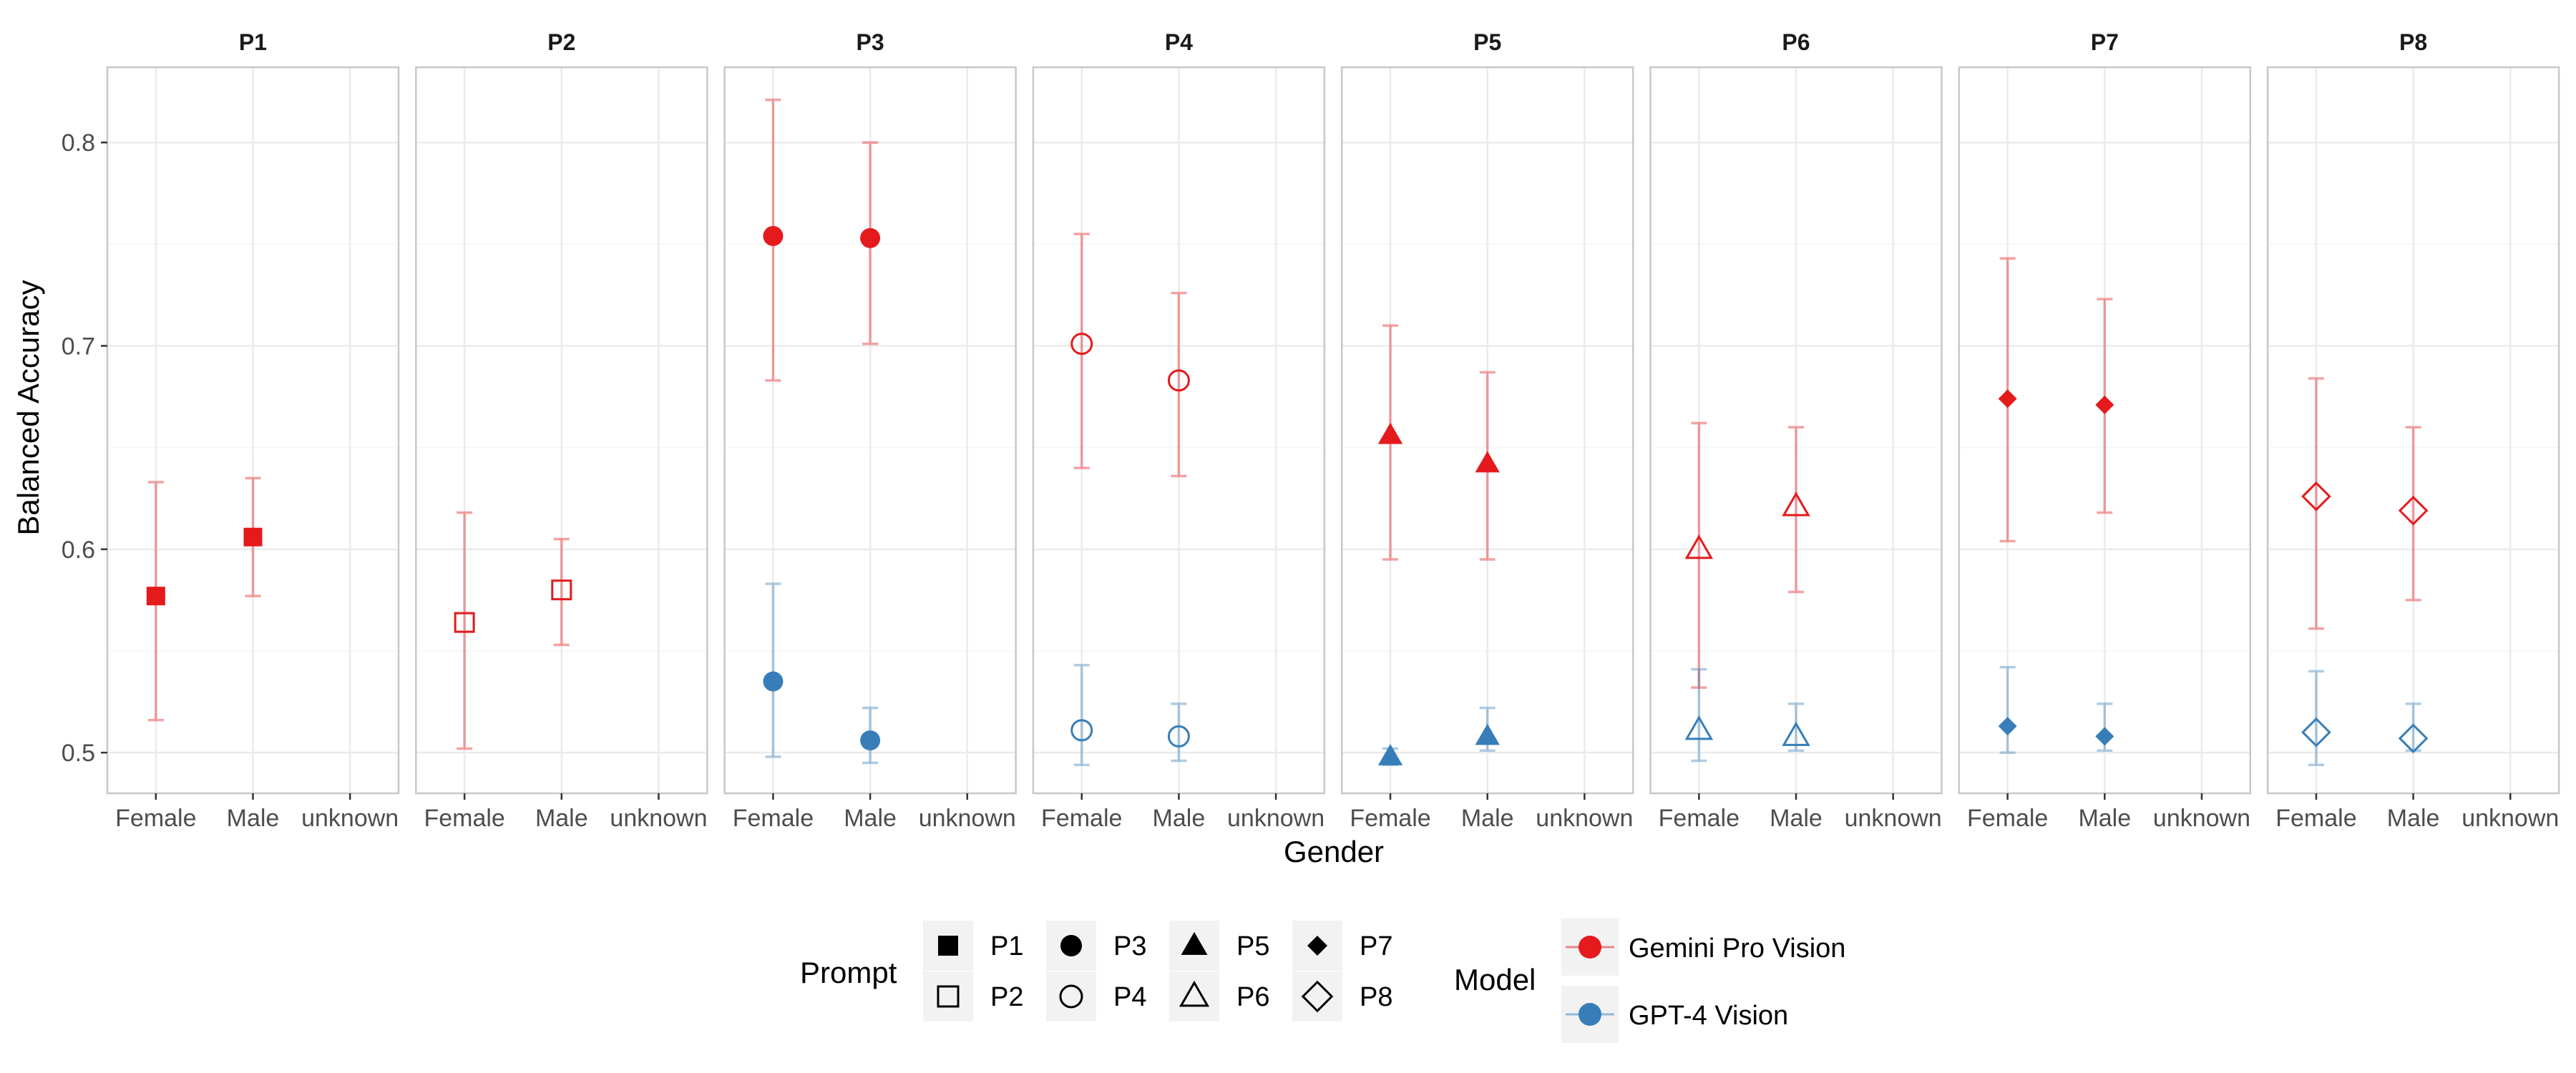  What do you see at coordinates (1157, 971) in the screenshot?
I see `prompt-legend-keys: P1 P2 P3 P4 P5 P6 P7 P8` at bounding box center [1157, 971].